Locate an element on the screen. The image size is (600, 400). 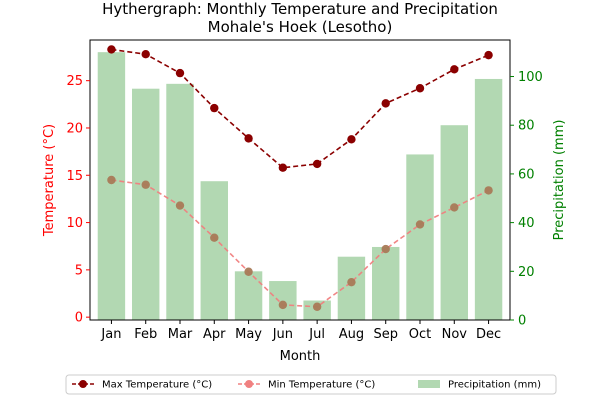
y-right-tick-label: 80 is located at coordinates (526, 126).